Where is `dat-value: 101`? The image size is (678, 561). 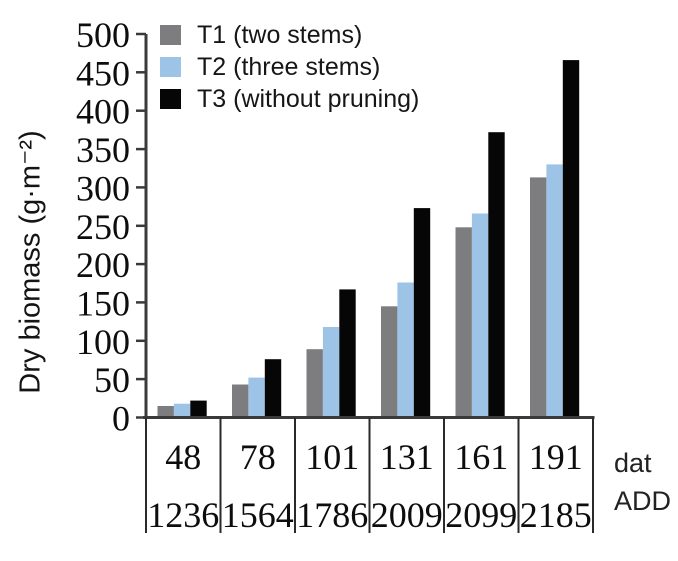 dat-value: 101 is located at coordinates (332, 457).